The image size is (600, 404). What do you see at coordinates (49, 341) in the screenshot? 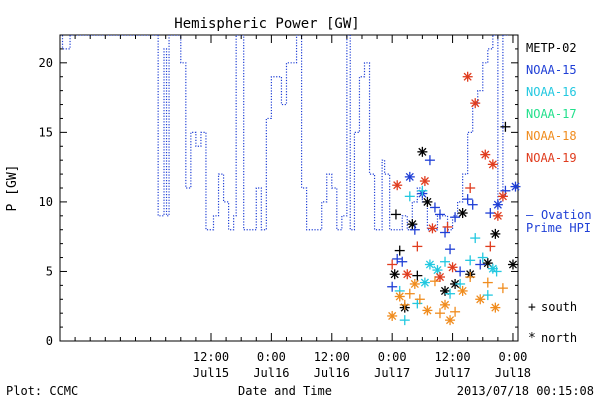
I see `y-tick-label: 0` at bounding box center [49, 341].